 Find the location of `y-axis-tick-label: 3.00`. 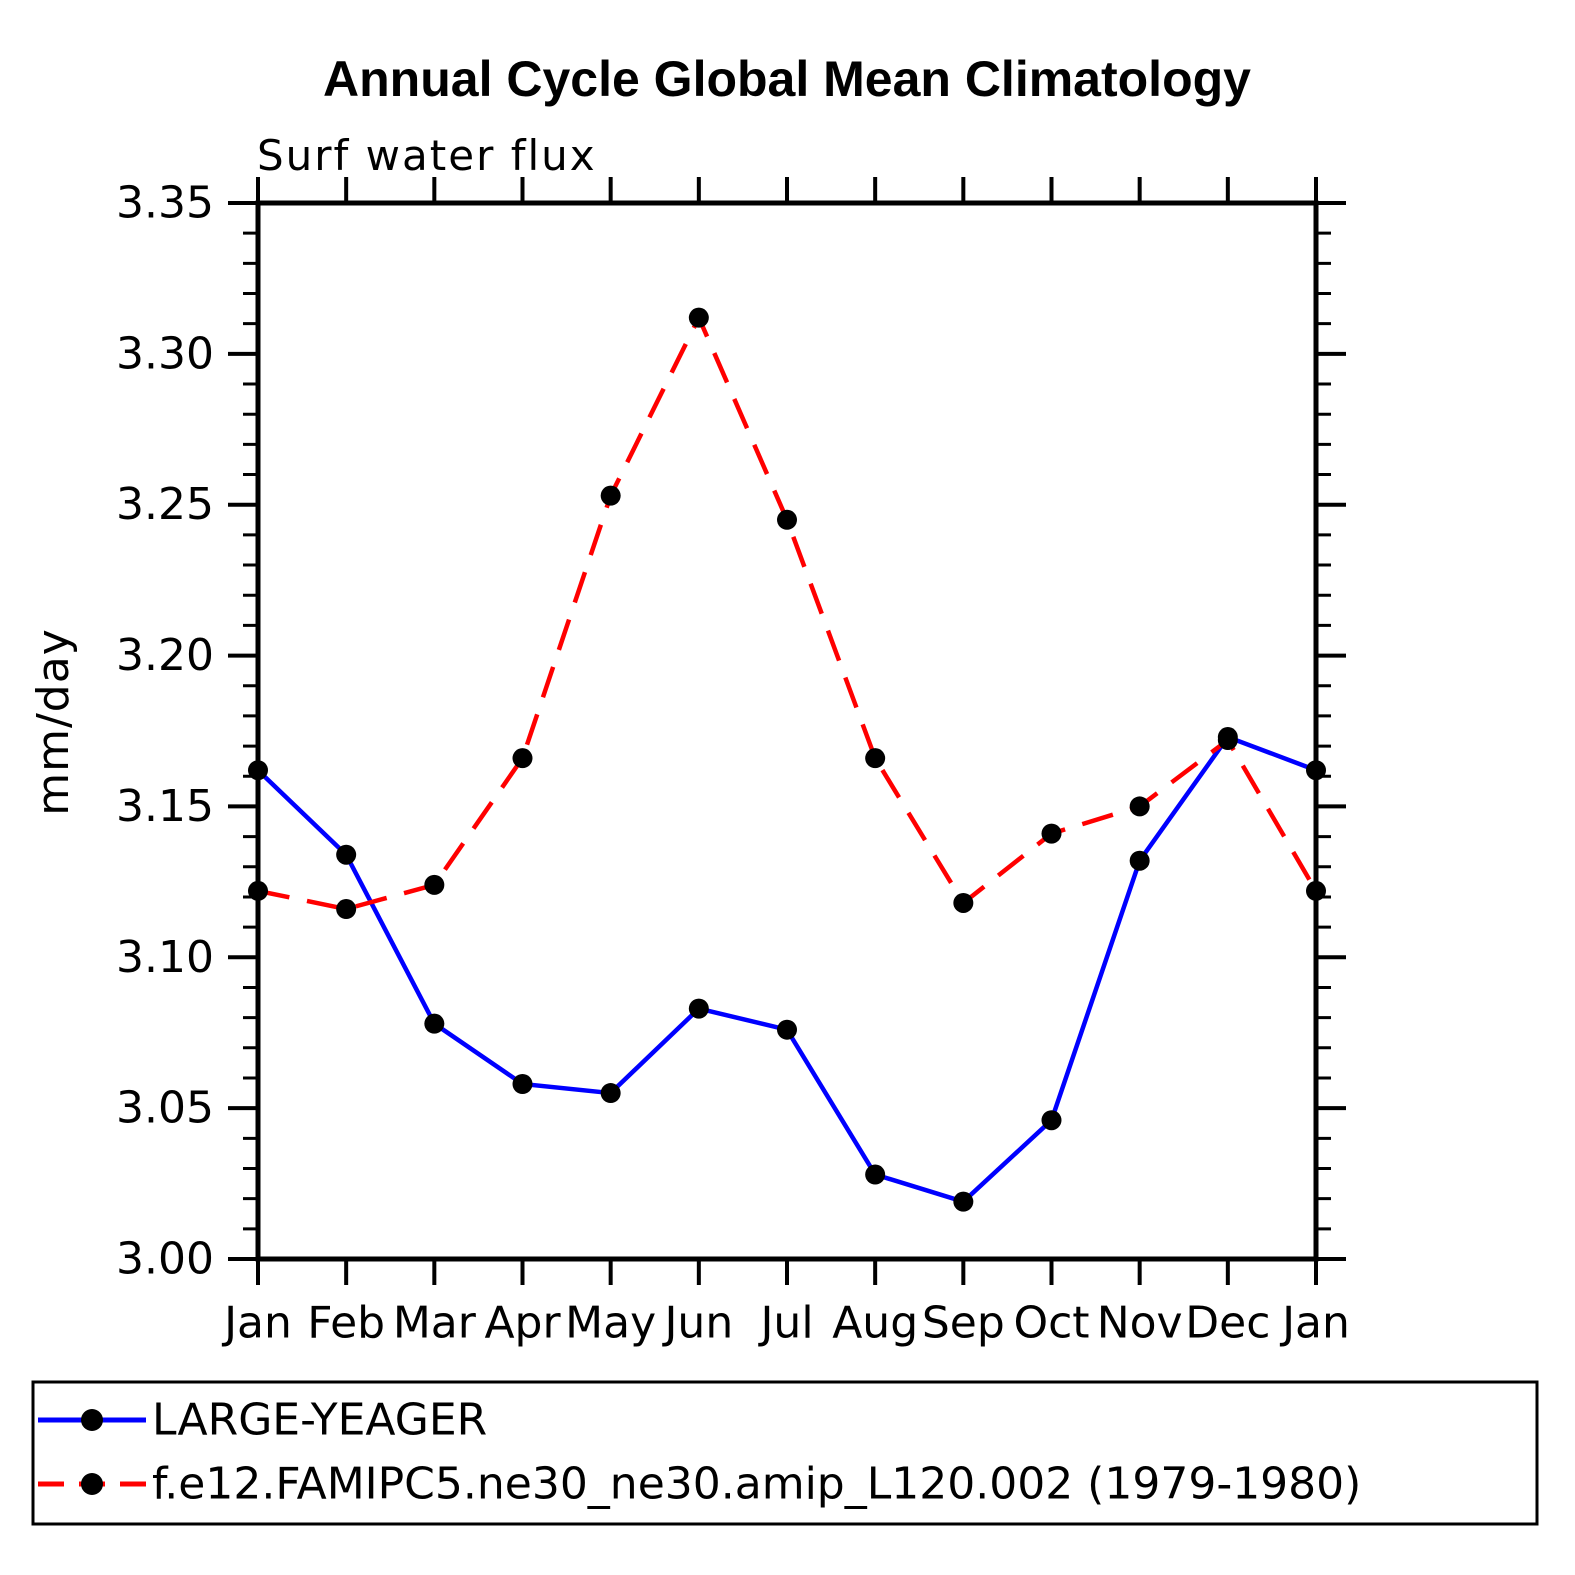

y-axis-tick-label: 3.00 is located at coordinates (165, 1259).